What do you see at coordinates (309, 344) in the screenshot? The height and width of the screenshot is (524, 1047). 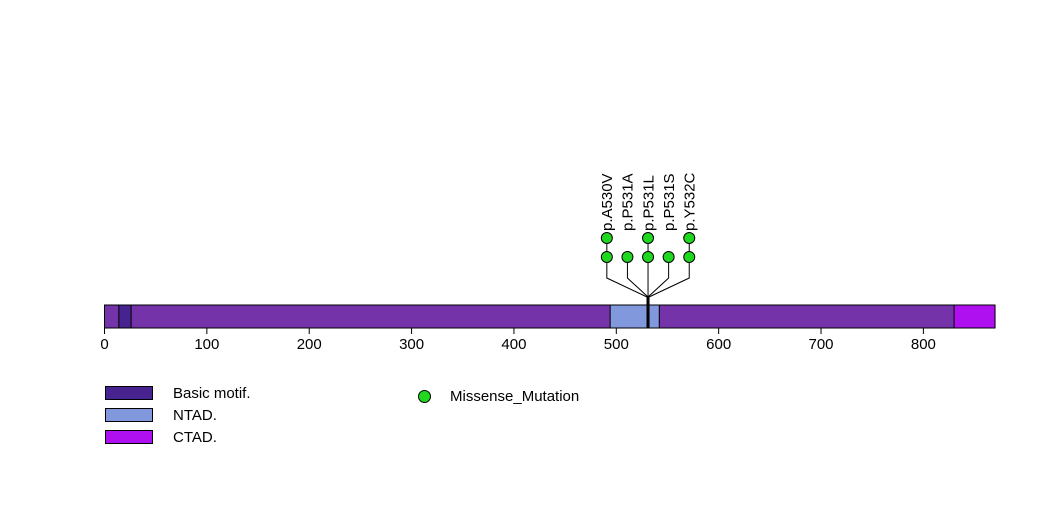 I see `axis-tick-label: 200` at bounding box center [309, 344].